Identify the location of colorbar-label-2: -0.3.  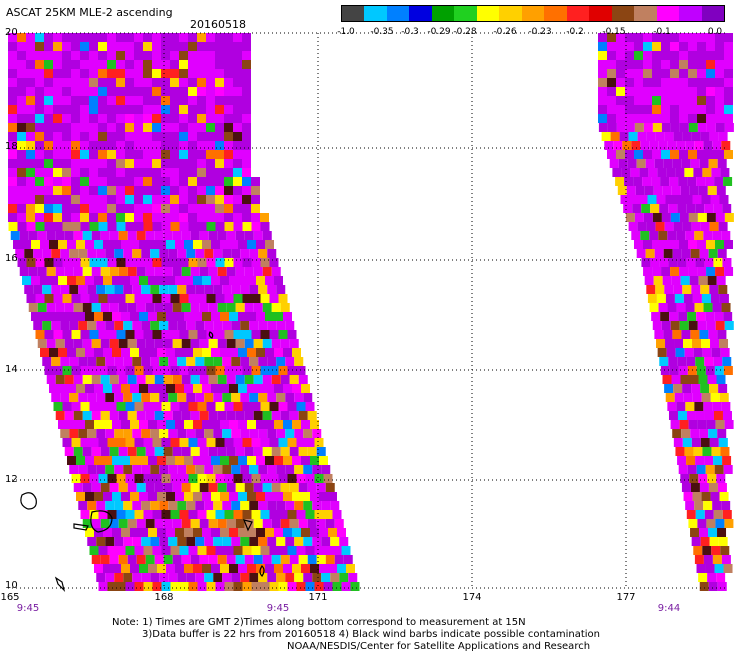
(410, 32).